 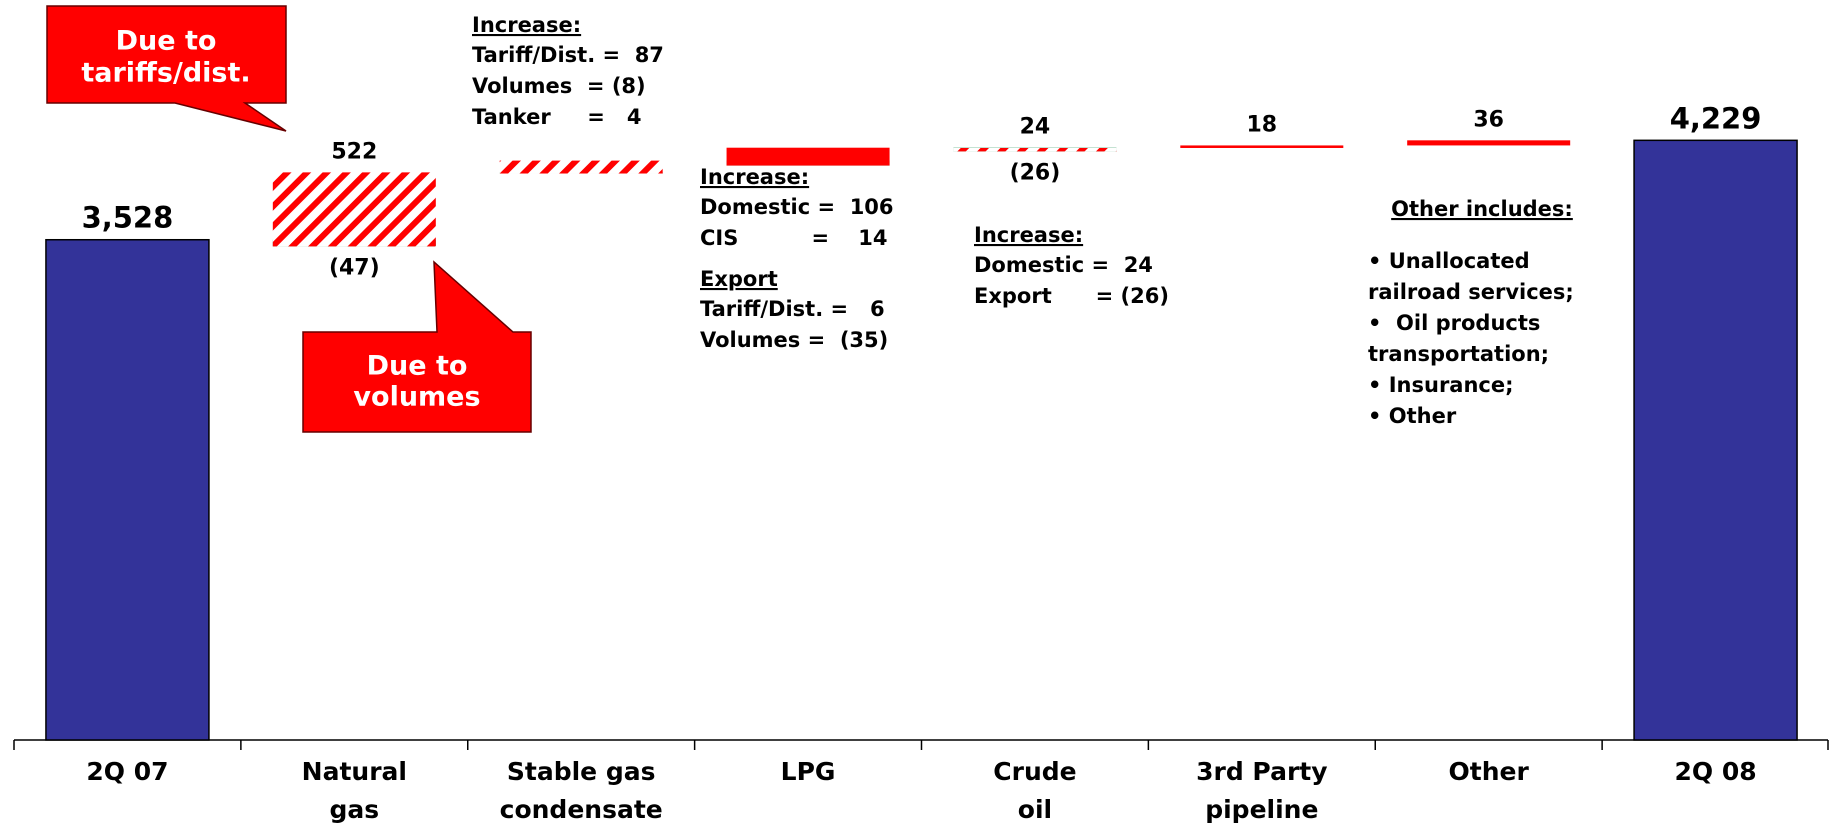 I want to click on note-line: Domestic = 106, so click(x=797, y=207).